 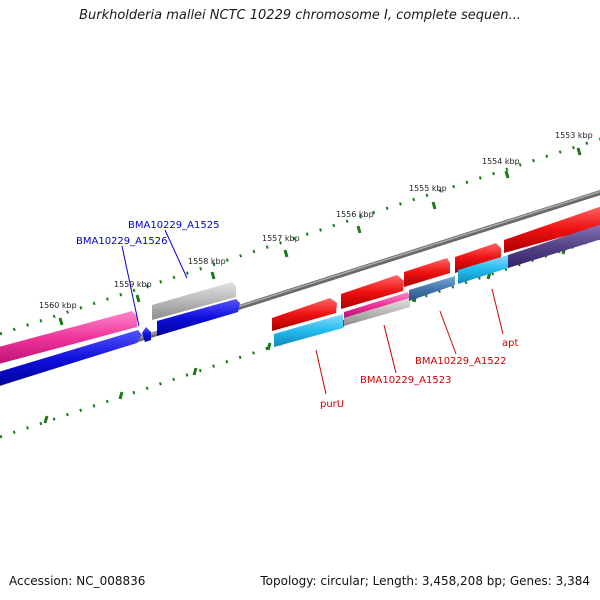 What do you see at coordinates (121, 241) in the screenshot?
I see `gene-label-a1526: BMA10229_A1526` at bounding box center [121, 241].